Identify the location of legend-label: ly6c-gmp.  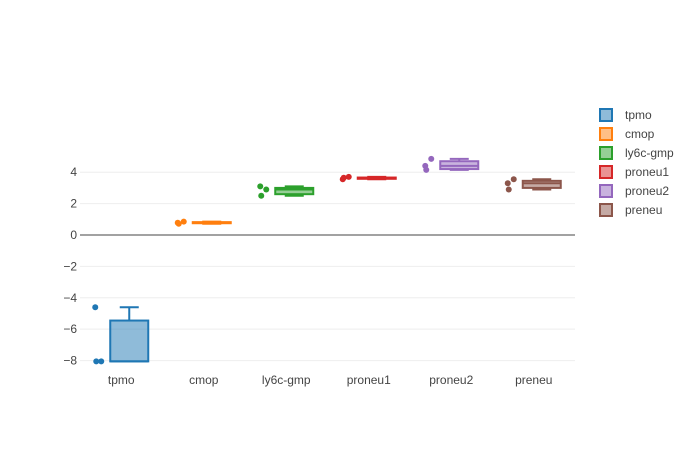
(649, 153).